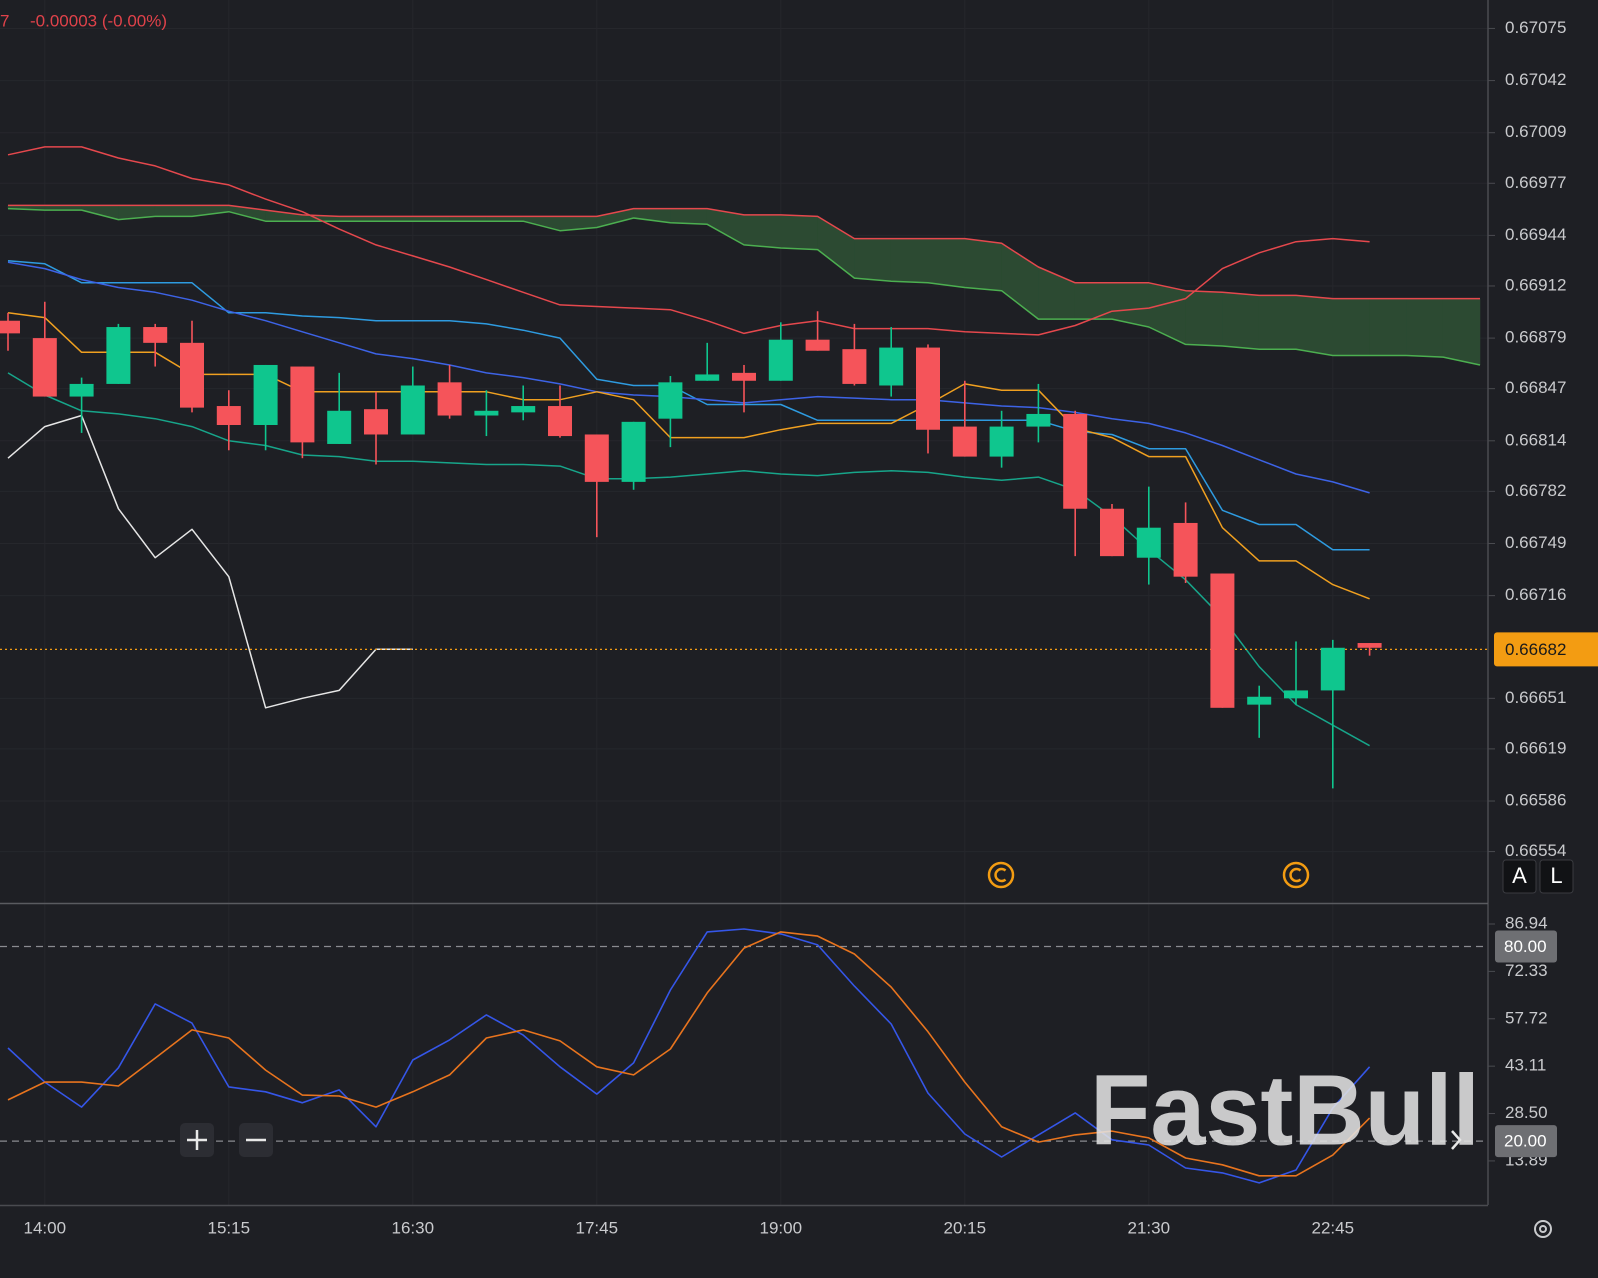 Image resolution: width=1598 pixels, height=1278 pixels. Describe the element at coordinates (1535, 439) in the screenshot. I see `y-tick-label: 0.66814` at that location.